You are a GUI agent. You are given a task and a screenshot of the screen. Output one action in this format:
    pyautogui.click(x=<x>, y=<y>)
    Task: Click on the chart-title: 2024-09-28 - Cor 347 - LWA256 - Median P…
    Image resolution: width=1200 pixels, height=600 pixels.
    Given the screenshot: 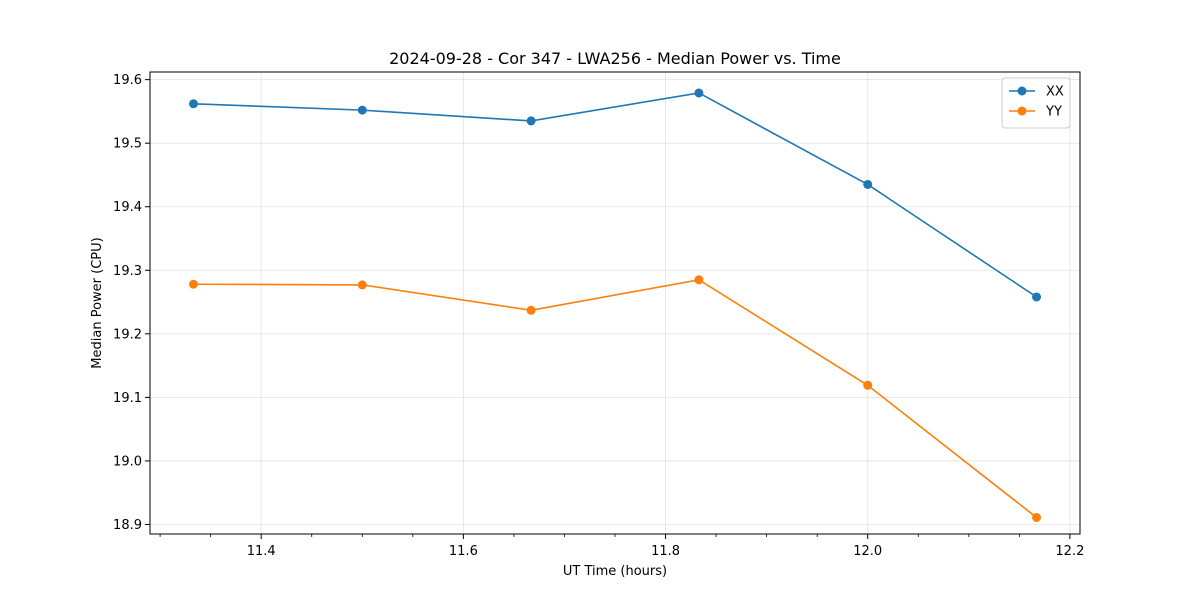 What is the action you would take?
    pyautogui.click(x=615, y=58)
    